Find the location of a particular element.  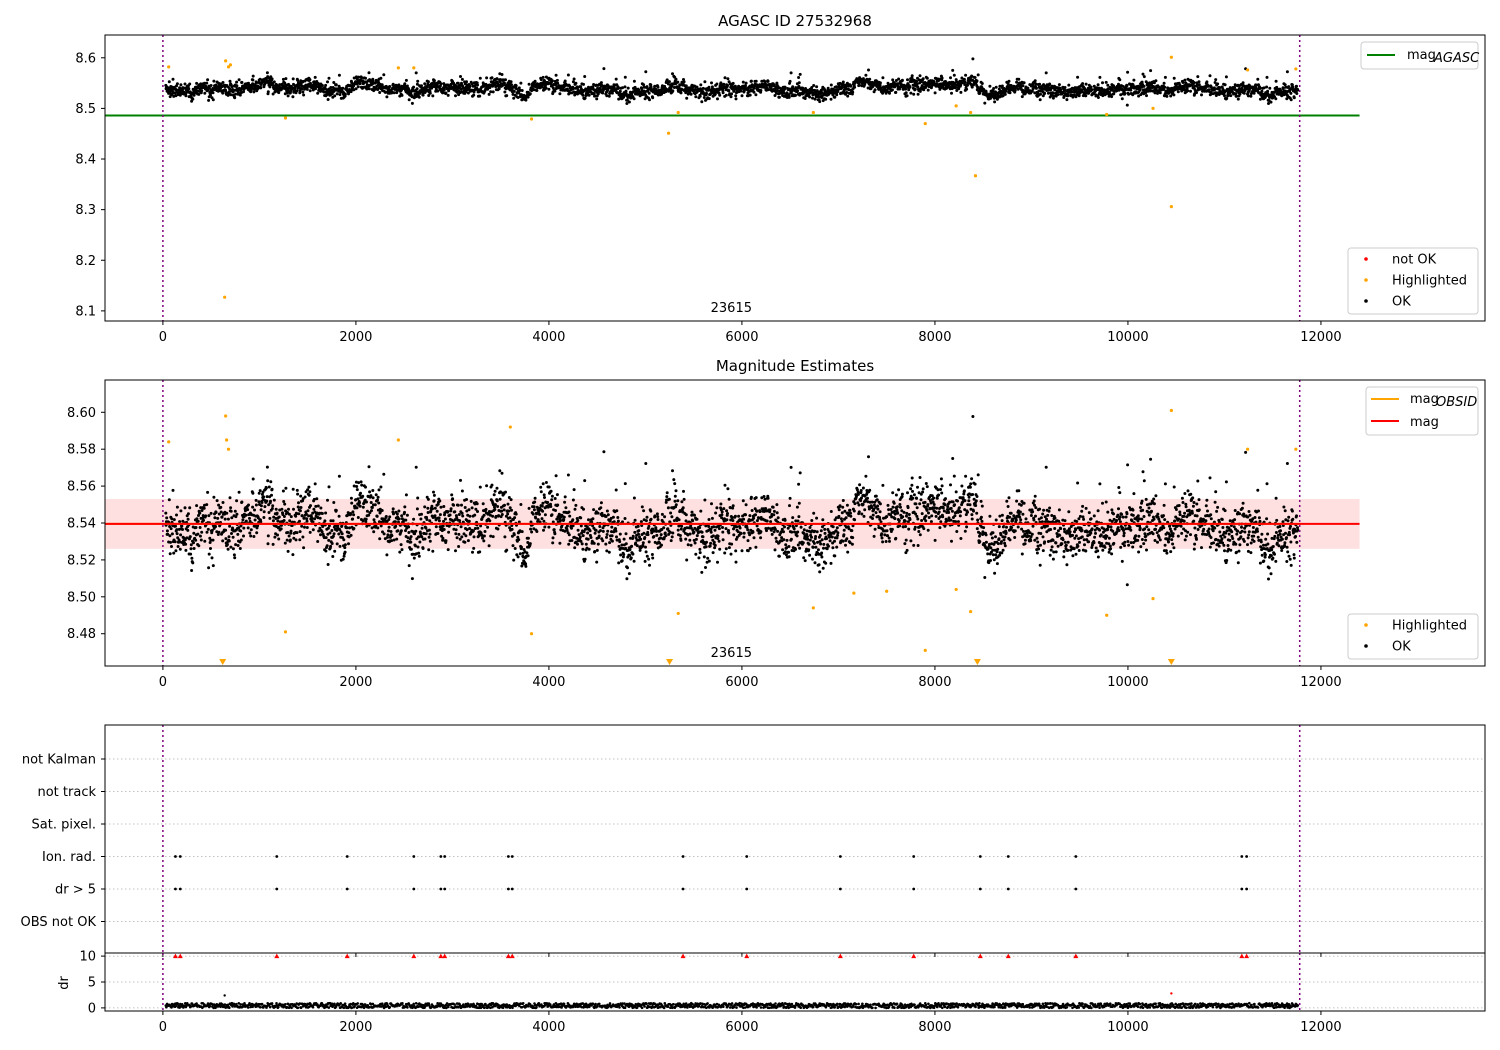

agasc-obsid-annotation: 23615 is located at coordinates (731, 308).